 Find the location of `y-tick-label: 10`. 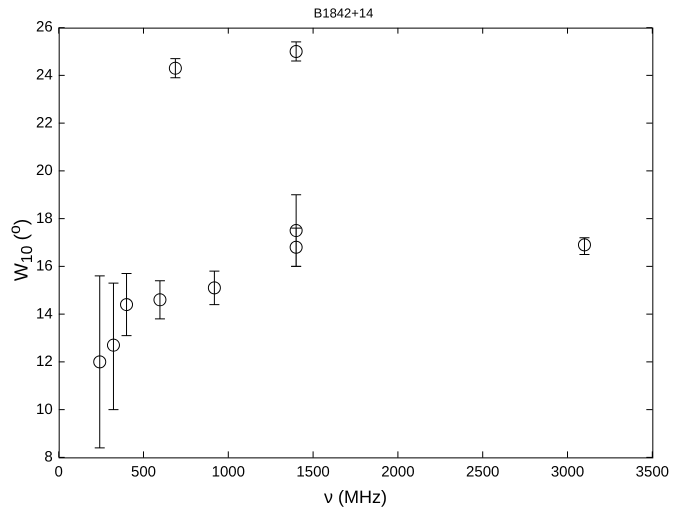

y-tick-label: 10 is located at coordinates (44, 409).